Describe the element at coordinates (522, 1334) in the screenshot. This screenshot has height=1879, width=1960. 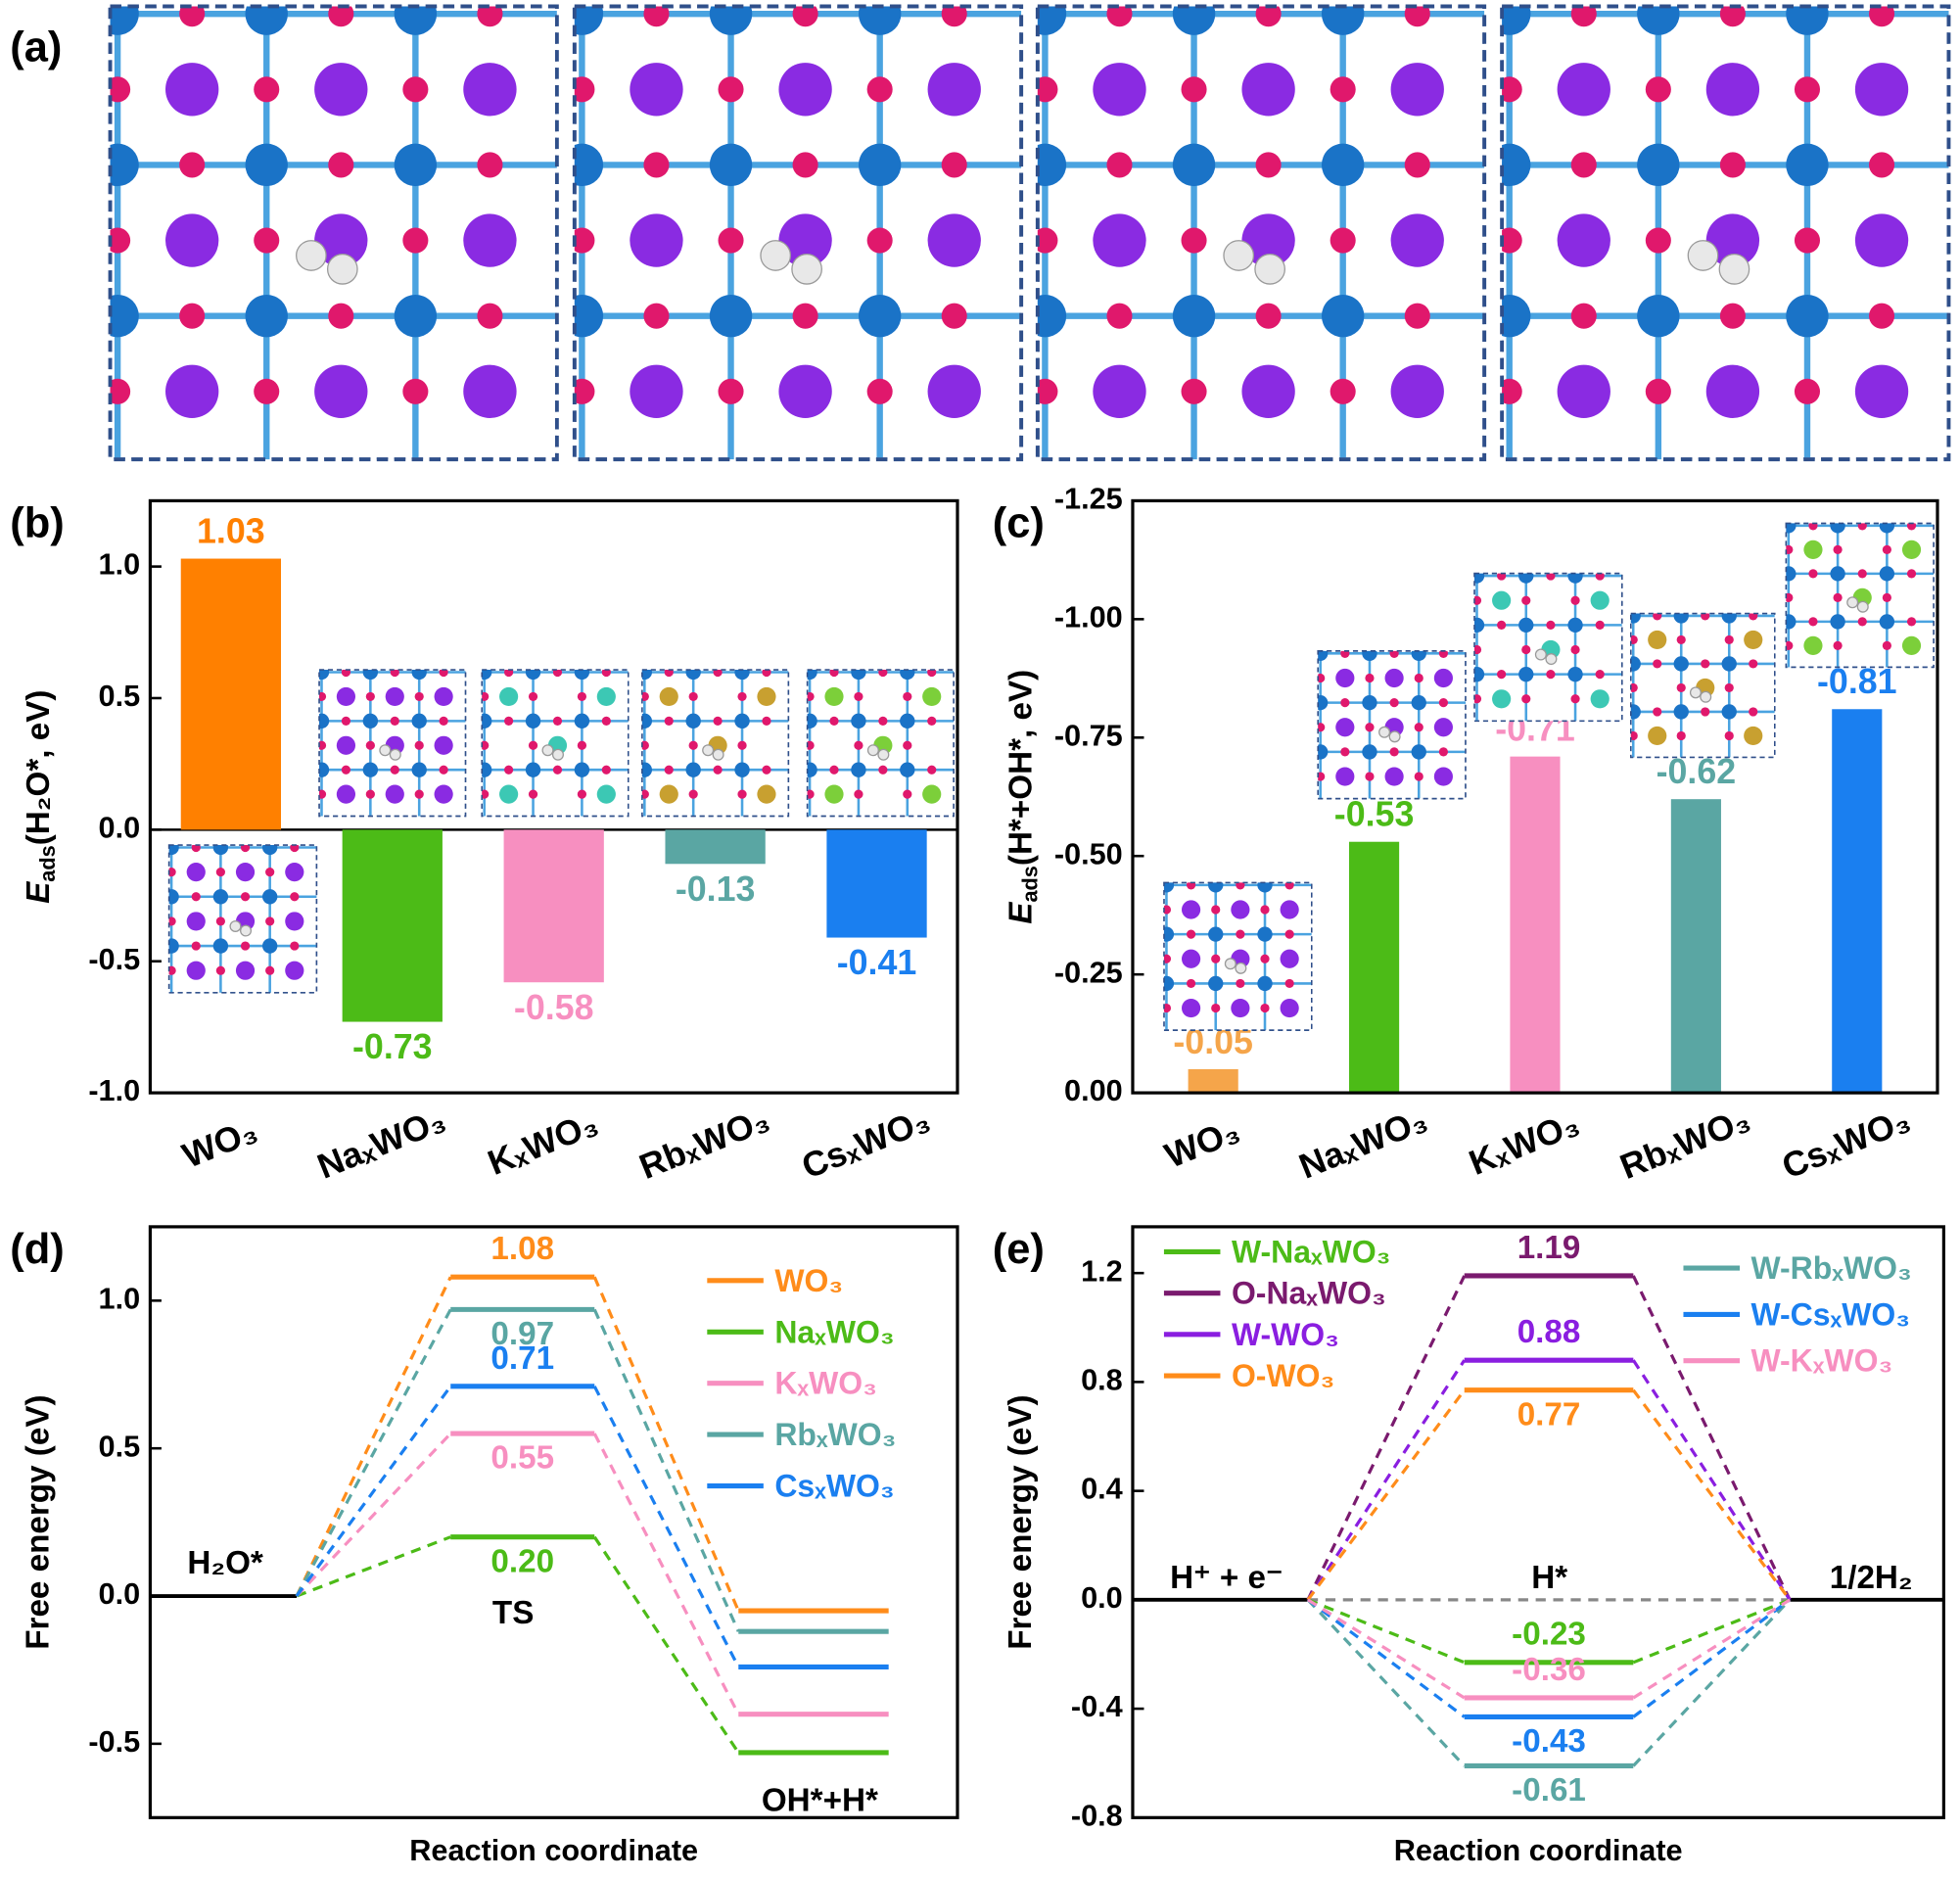
I see `value-label: 0.97` at that location.